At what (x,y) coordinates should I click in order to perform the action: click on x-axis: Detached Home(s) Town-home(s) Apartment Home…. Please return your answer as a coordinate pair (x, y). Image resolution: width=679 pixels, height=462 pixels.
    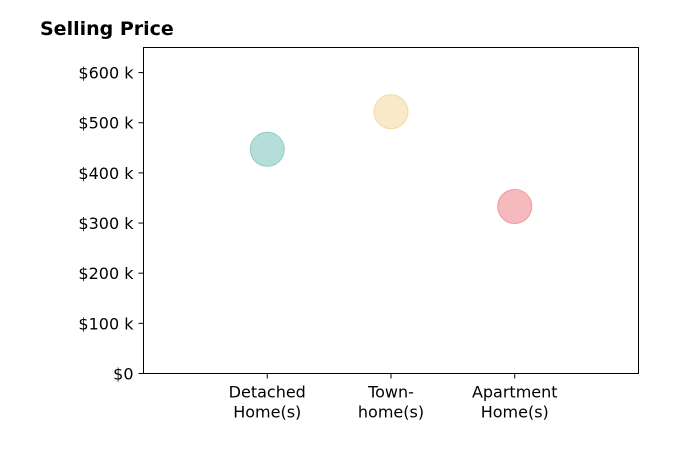
    Looking at the image, I should click on (393, 397).